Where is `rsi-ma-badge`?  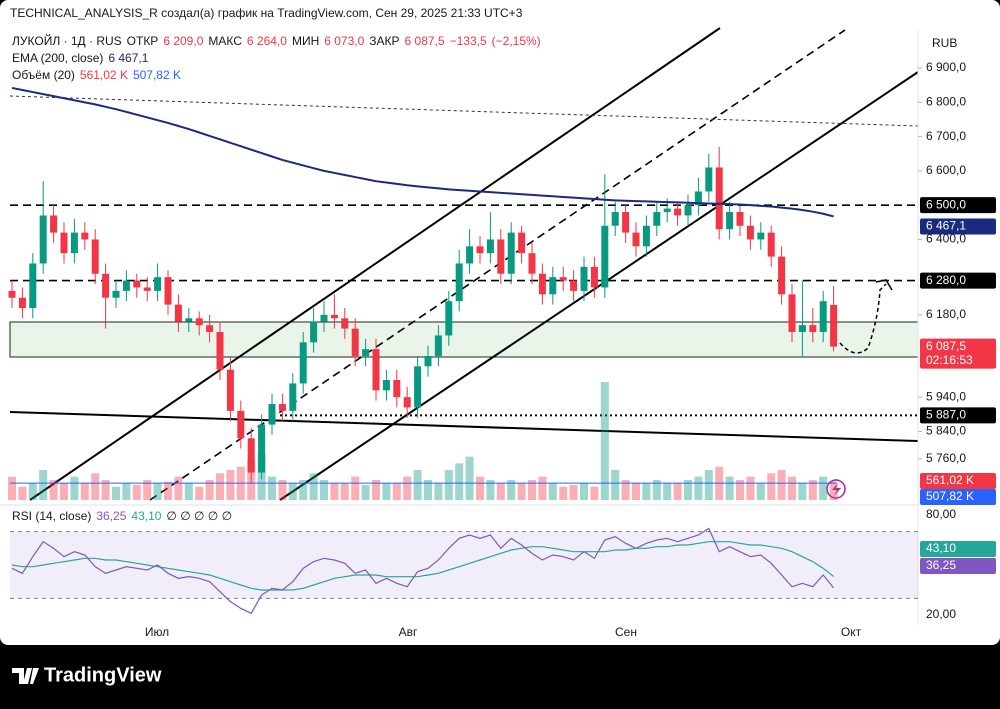 rsi-ma-badge is located at coordinates (958, 549).